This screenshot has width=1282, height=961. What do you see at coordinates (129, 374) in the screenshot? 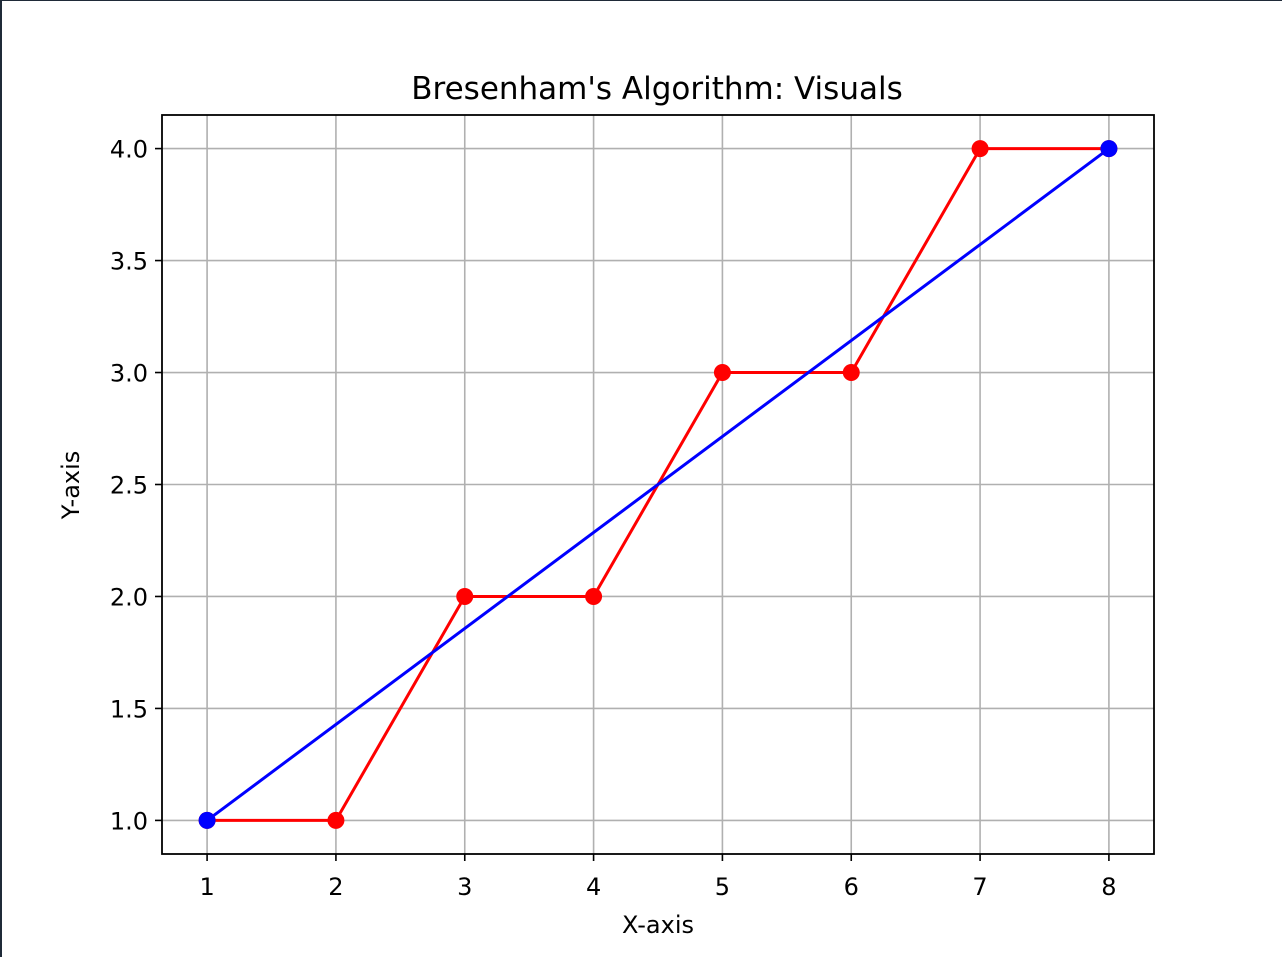
I see `y-tick-label: 3.0` at bounding box center [129, 374].